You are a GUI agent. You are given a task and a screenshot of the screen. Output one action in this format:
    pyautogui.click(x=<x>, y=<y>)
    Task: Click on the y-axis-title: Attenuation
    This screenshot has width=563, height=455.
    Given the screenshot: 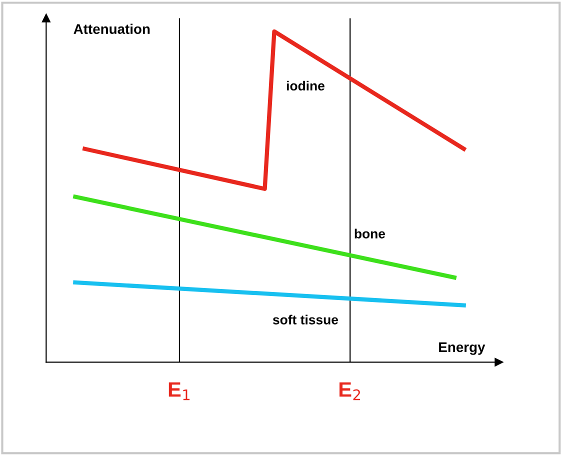 What is the action you would take?
    pyautogui.click(x=112, y=29)
    